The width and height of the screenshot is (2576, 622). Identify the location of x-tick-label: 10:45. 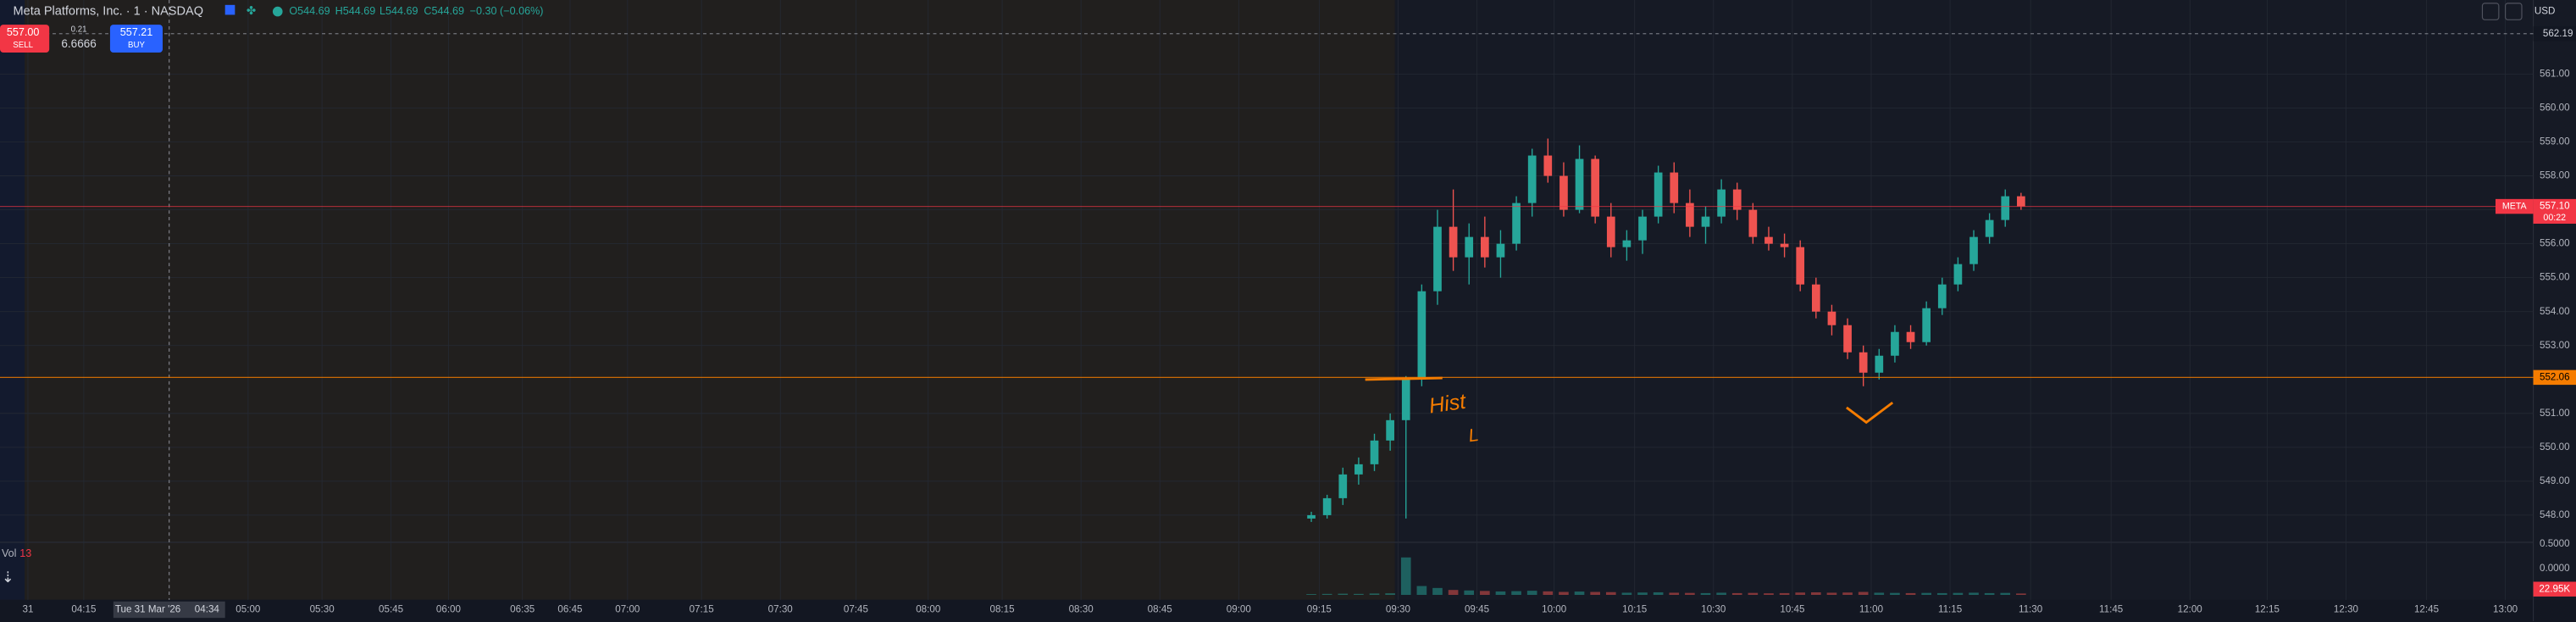
(1792, 609).